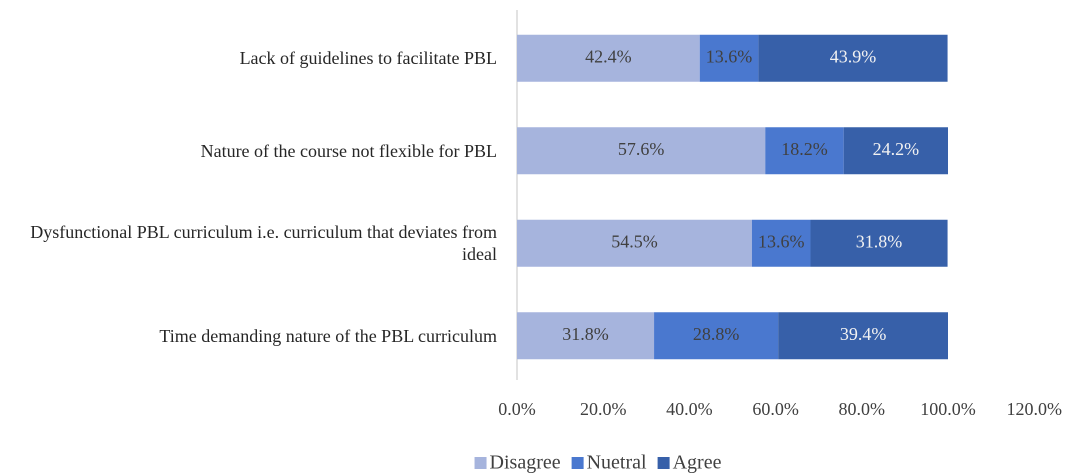 The height and width of the screenshot is (476, 1077). What do you see at coordinates (697, 463) in the screenshot?
I see `legend-label: Agree` at bounding box center [697, 463].